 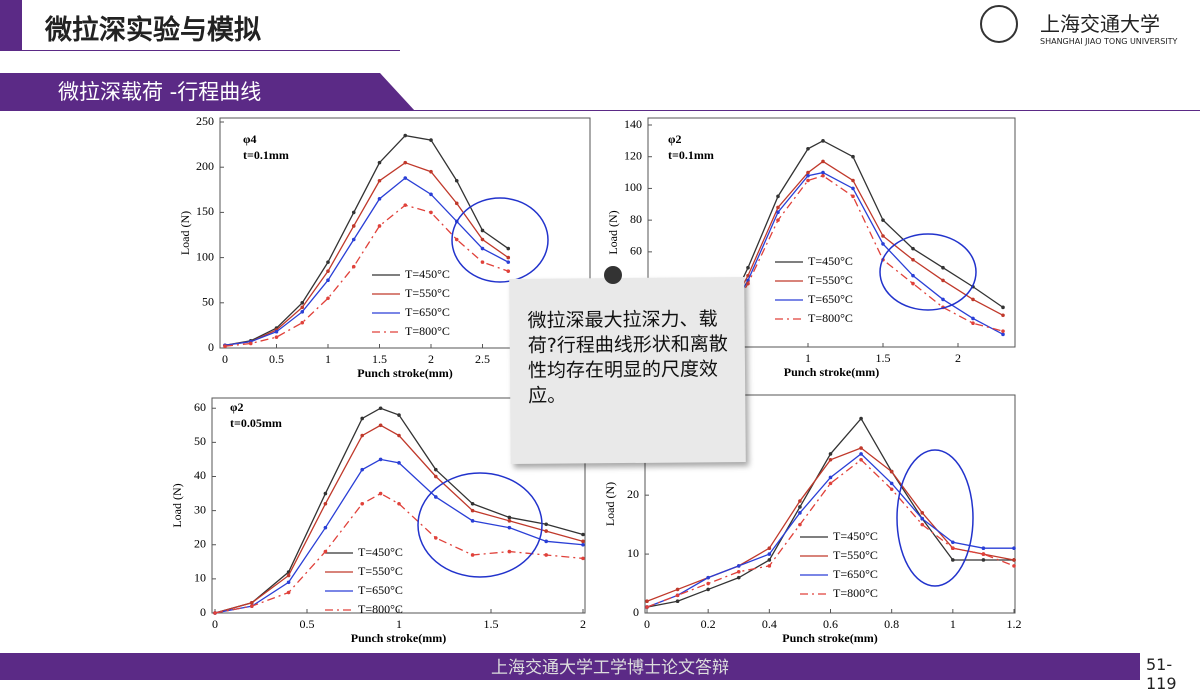 I want to click on subtitle: 微拉深载荷 -行程曲线, so click(x=207, y=92).